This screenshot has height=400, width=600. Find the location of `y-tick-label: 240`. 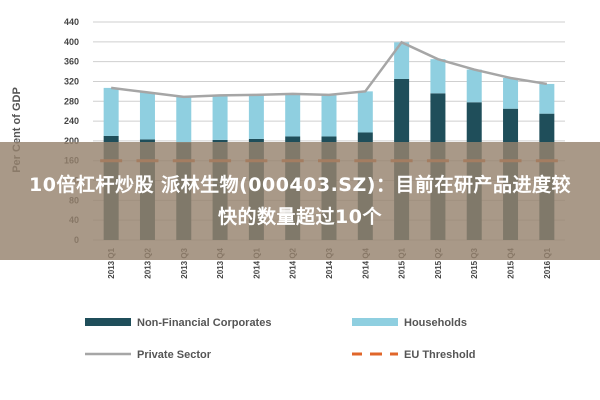

y-tick-label: 240 is located at coordinates (71, 121).